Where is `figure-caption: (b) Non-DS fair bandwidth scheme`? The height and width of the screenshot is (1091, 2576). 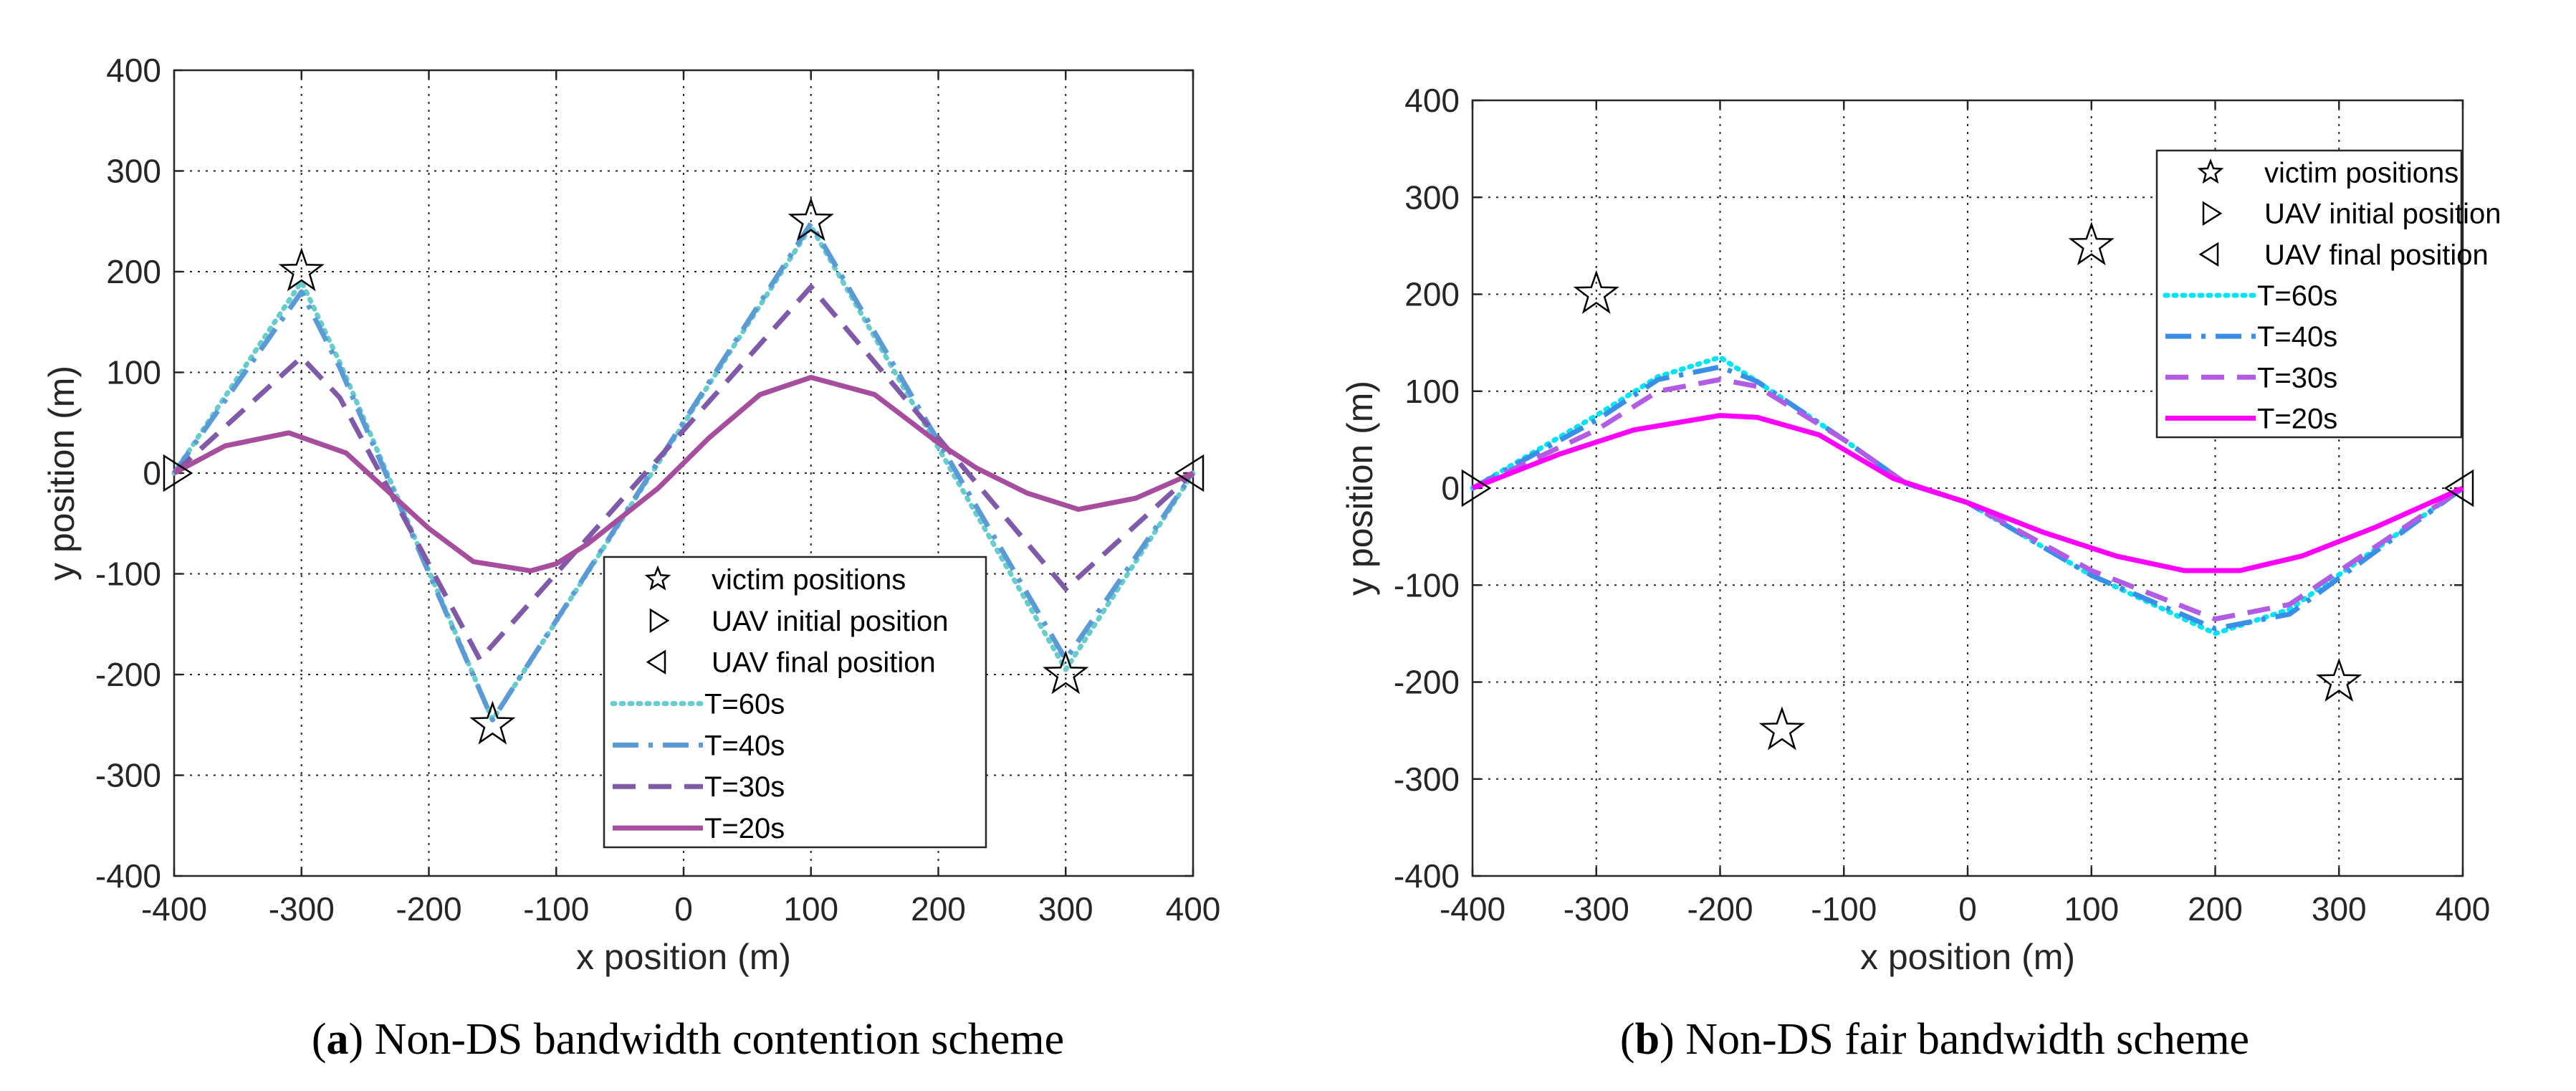
figure-caption: (b) Non-DS fair bandwidth scheme is located at coordinates (1934, 1039).